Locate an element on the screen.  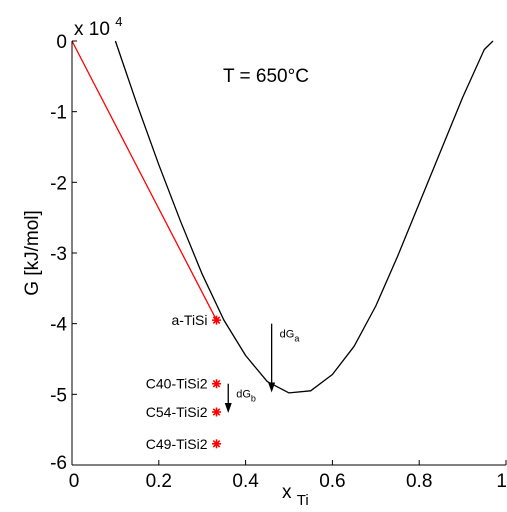
arrow-label: dGa is located at coordinates (290, 336).